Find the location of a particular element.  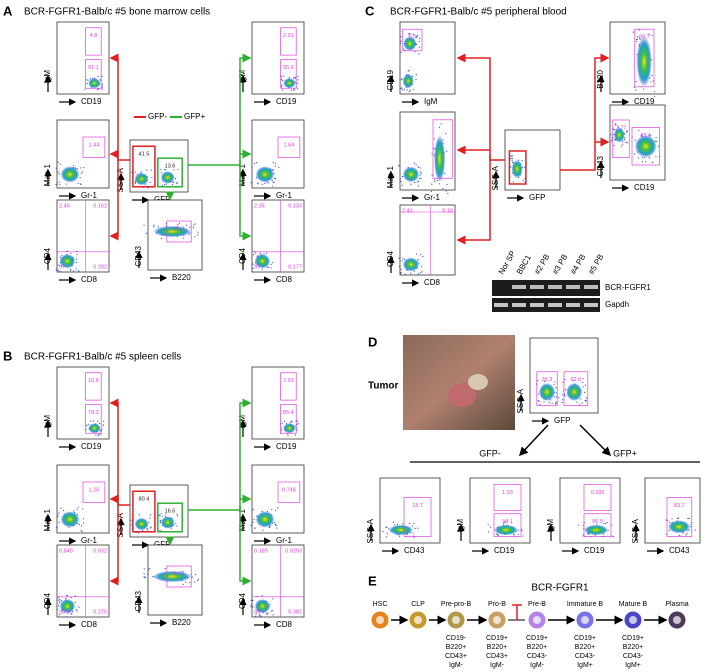

gate-label: 36.3 is located at coordinates (547, 380).